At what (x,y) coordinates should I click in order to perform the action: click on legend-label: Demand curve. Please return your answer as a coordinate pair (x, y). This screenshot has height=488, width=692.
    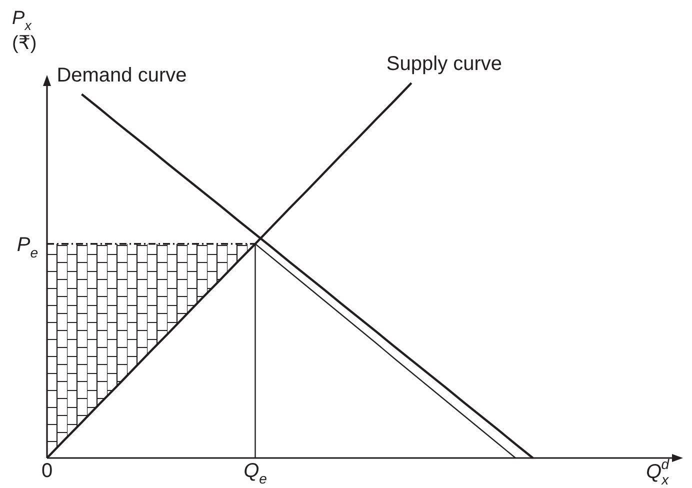
    Looking at the image, I should click on (121, 75).